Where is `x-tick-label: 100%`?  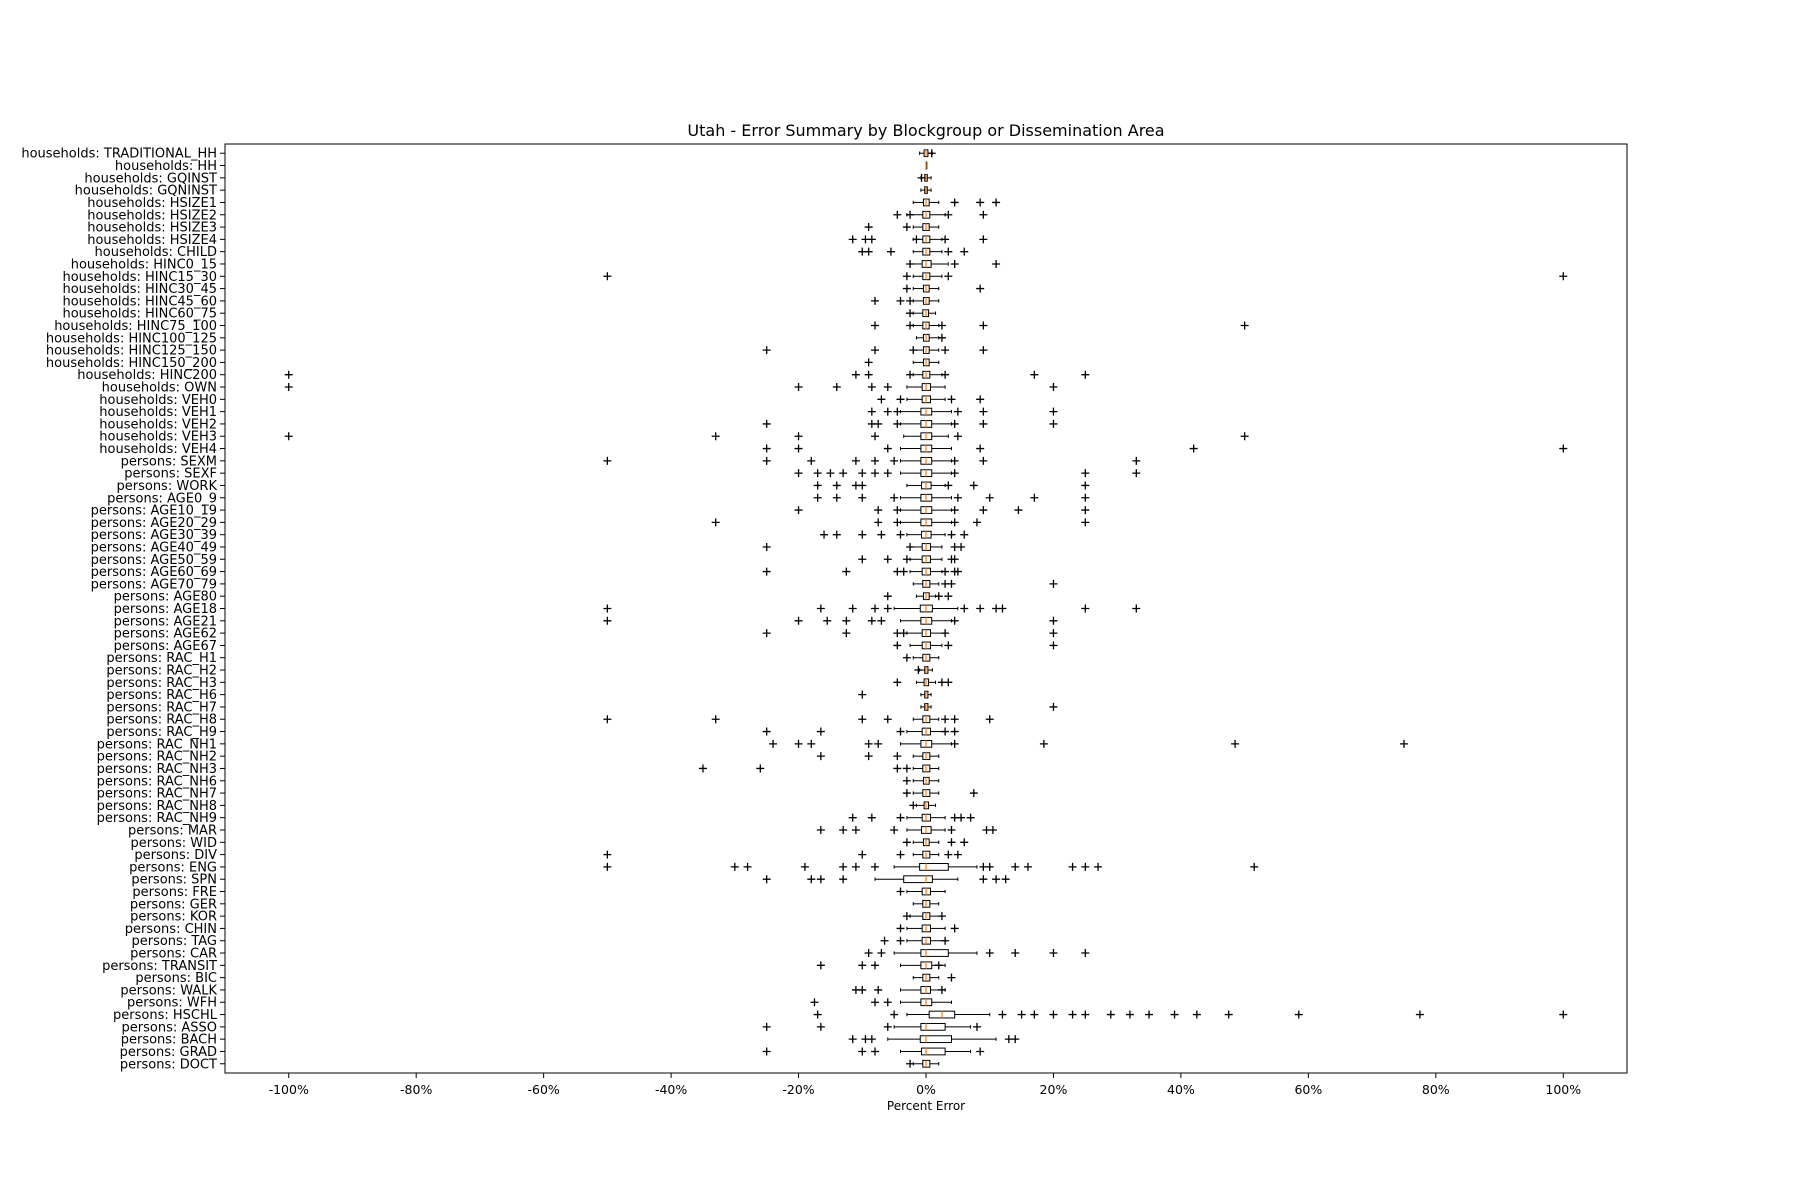 x-tick-label: 100% is located at coordinates (1563, 1089).